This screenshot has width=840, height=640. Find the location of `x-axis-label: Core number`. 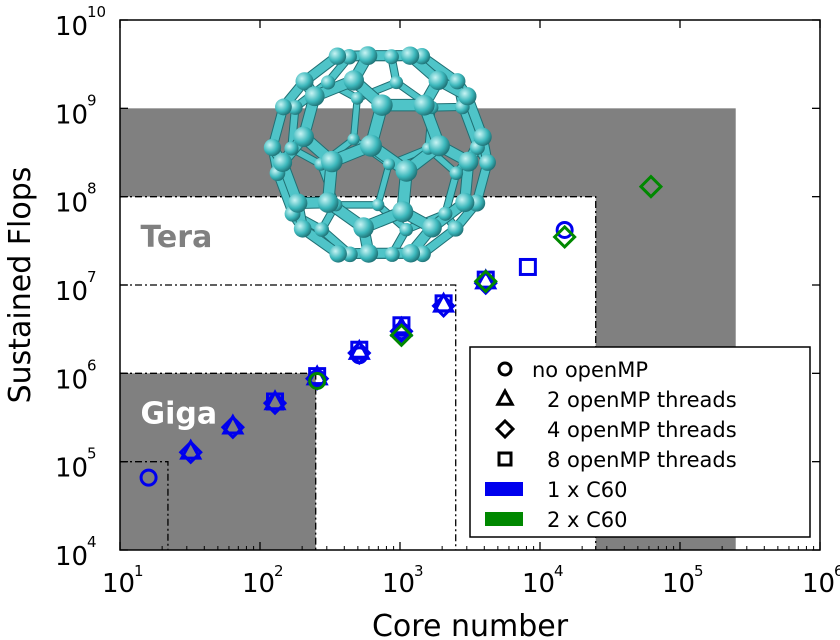

x-axis-label: Core number is located at coordinates (470, 624).